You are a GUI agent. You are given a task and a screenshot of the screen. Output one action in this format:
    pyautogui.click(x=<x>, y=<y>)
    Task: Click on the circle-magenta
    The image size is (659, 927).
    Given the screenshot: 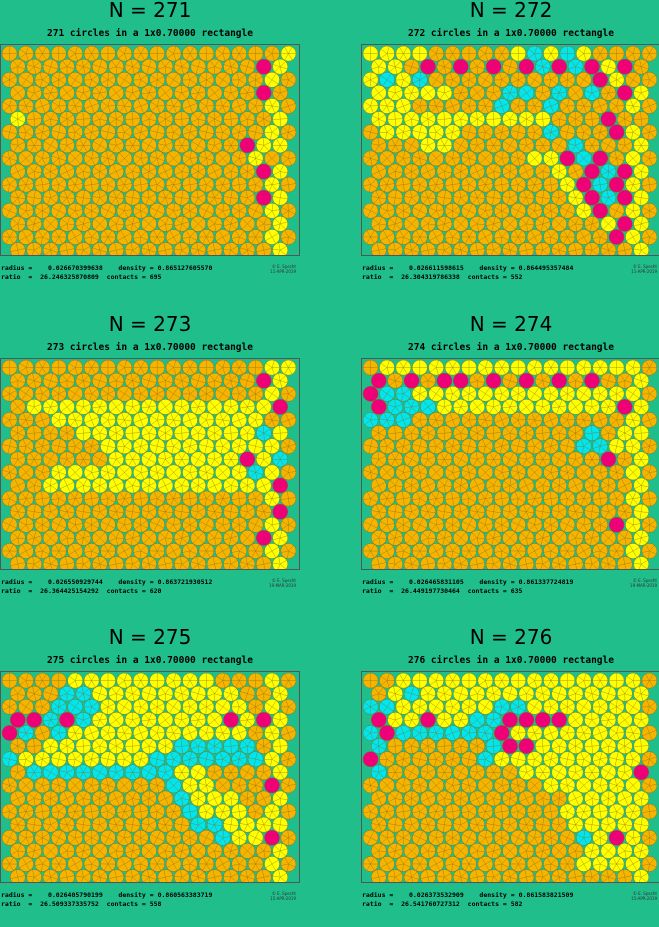 What is the action you would take?
    pyautogui.click(x=616, y=184)
    